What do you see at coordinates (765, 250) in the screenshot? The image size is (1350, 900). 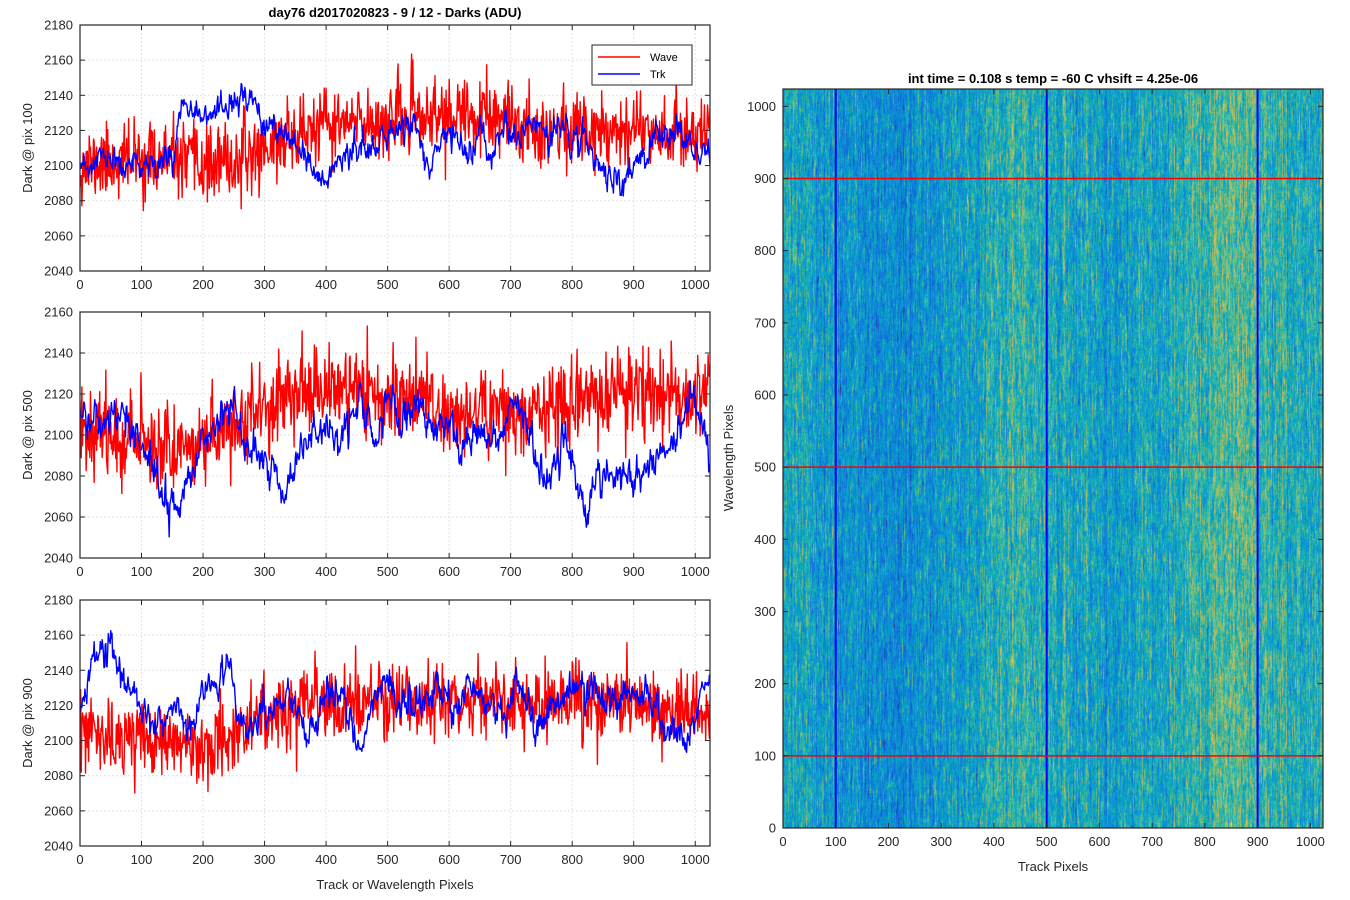 I see `y-tick-label: 800` at bounding box center [765, 250].